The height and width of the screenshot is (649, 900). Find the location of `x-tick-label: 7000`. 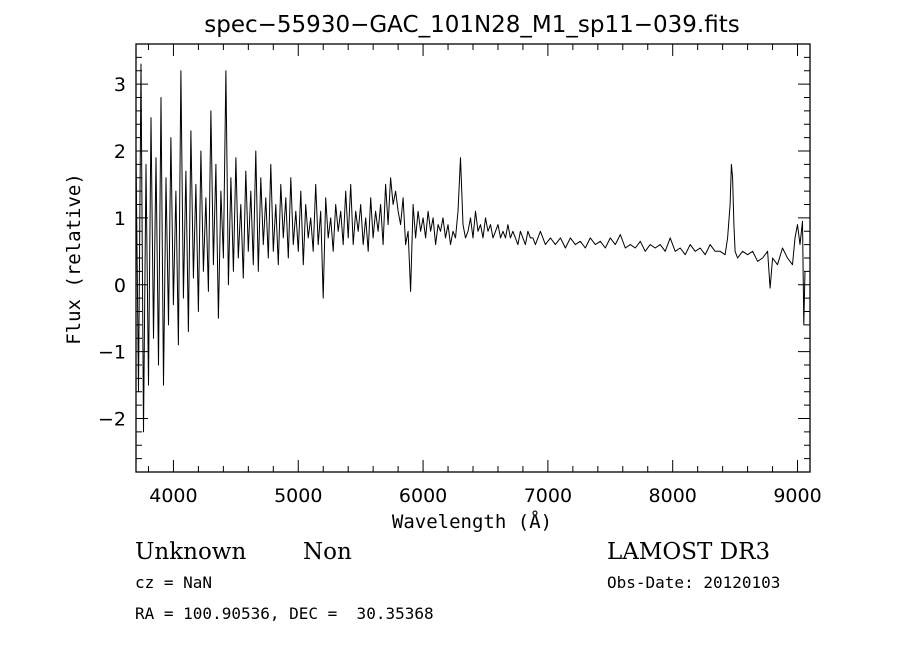

x-tick-label: 7000 is located at coordinates (548, 496).